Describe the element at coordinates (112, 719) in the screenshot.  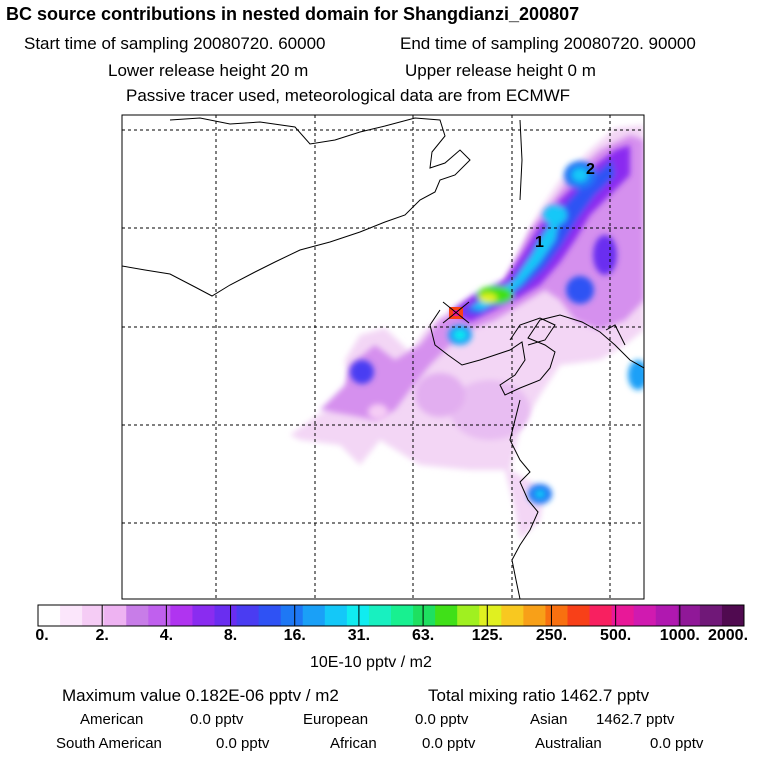
I see `american-label: American` at that location.